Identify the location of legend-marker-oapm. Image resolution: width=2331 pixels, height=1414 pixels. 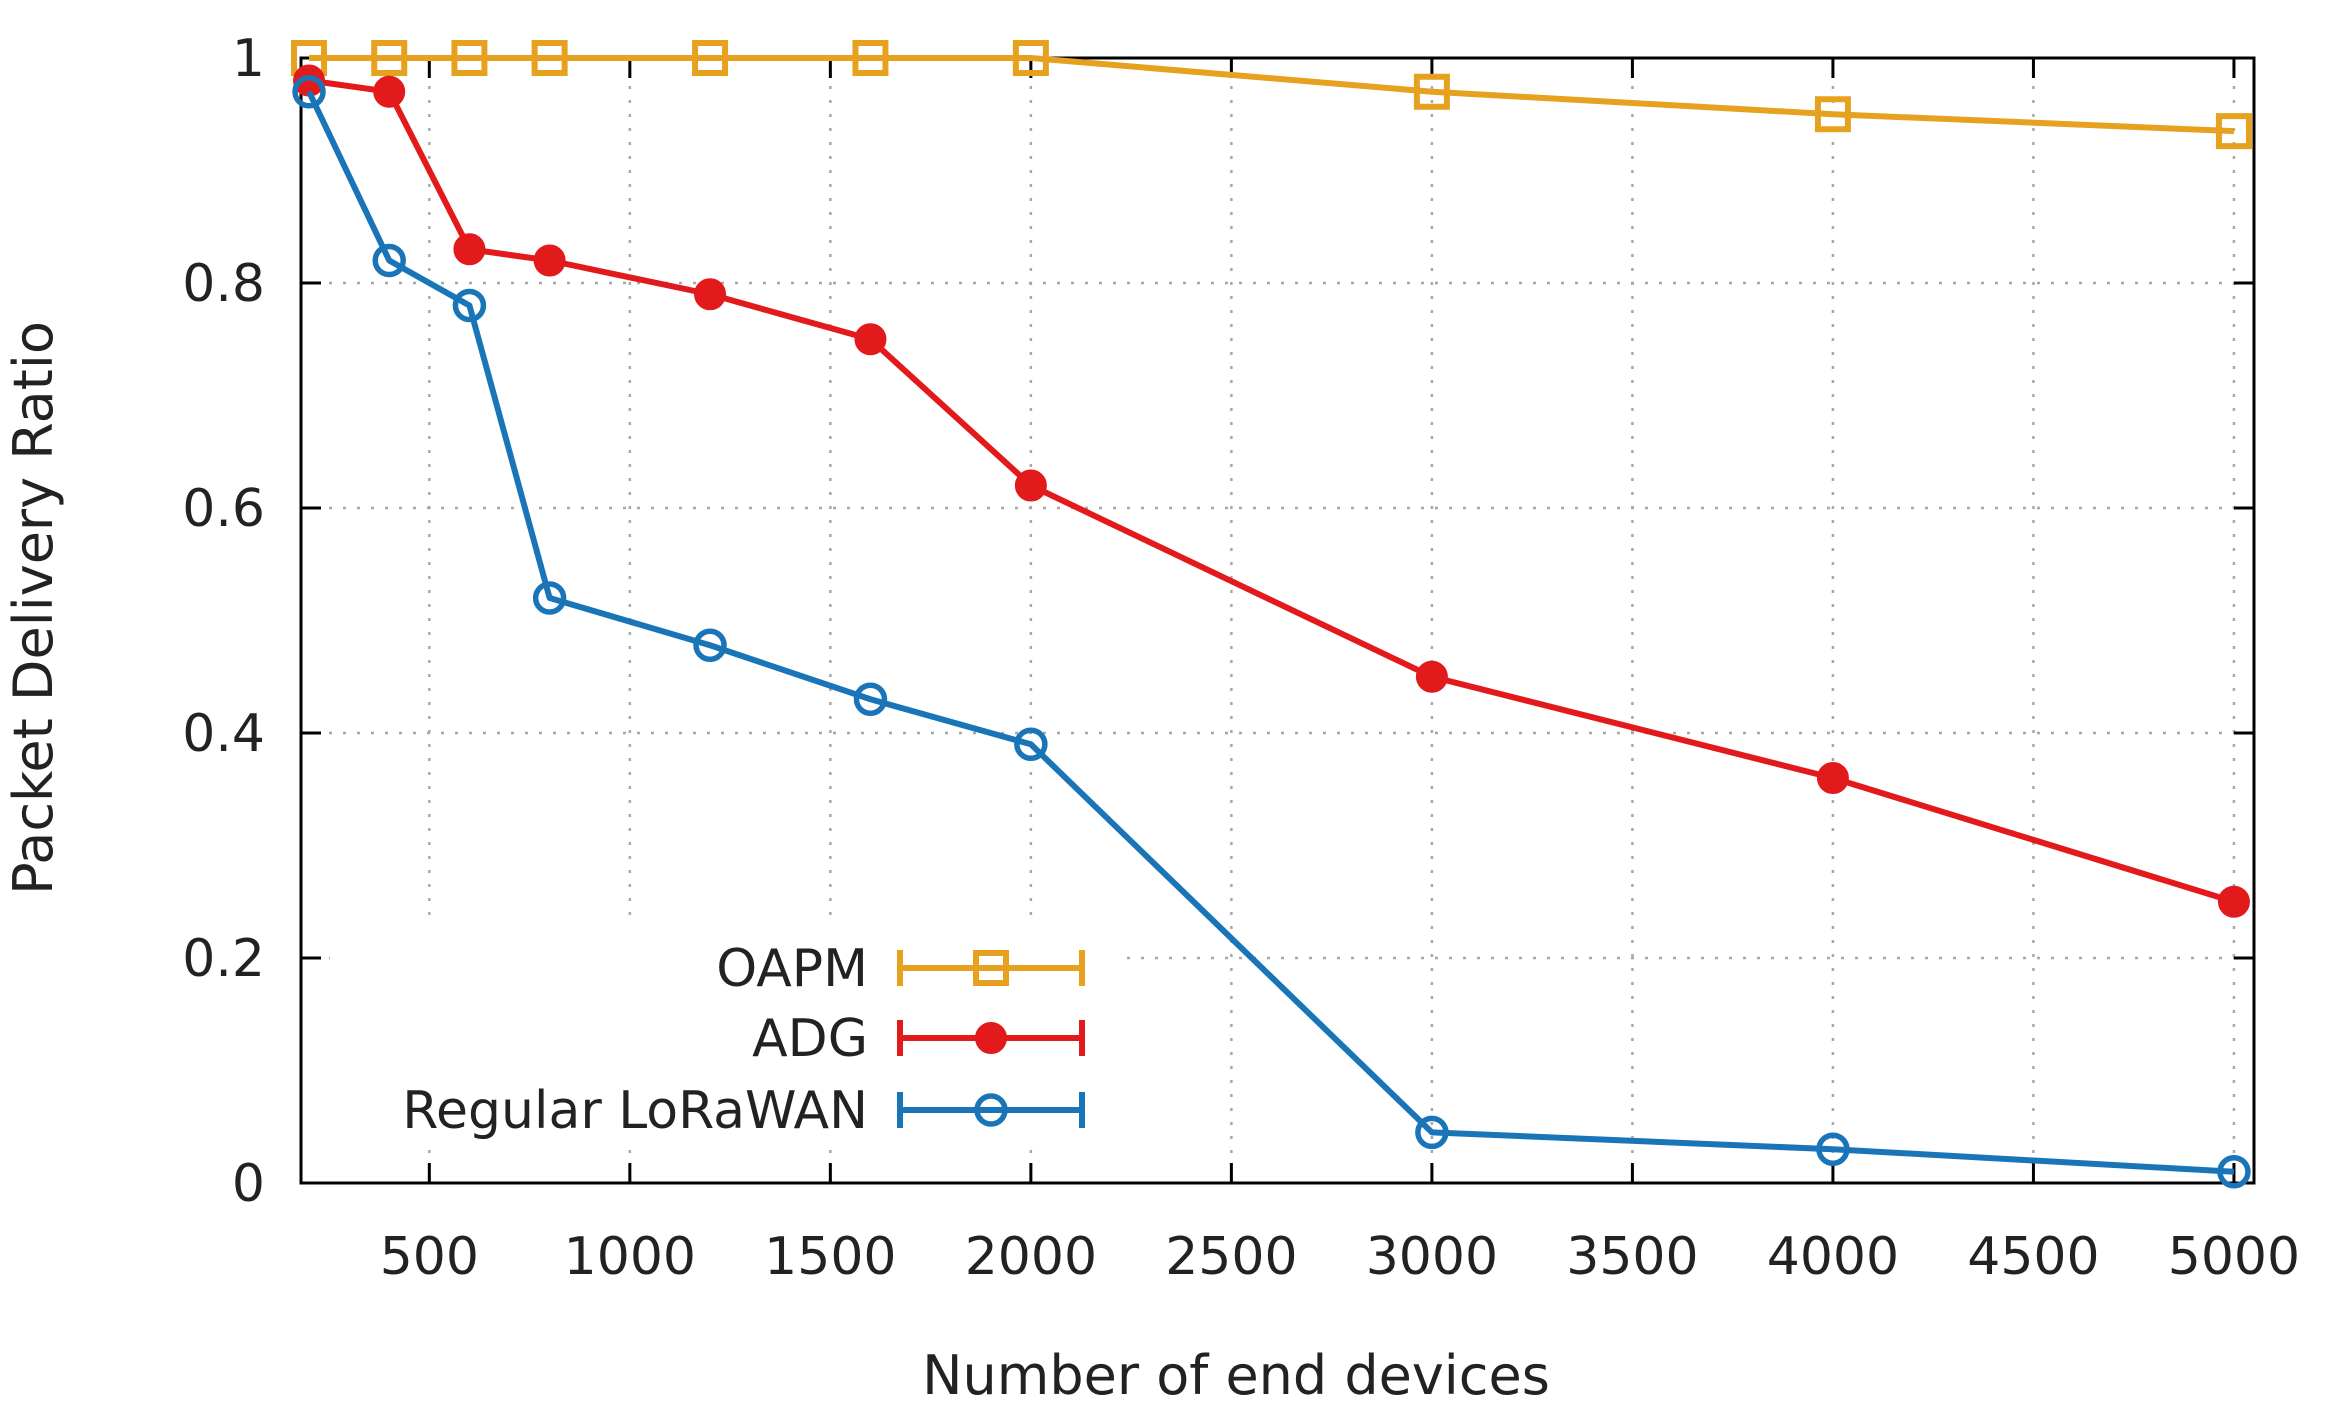
(991, 968).